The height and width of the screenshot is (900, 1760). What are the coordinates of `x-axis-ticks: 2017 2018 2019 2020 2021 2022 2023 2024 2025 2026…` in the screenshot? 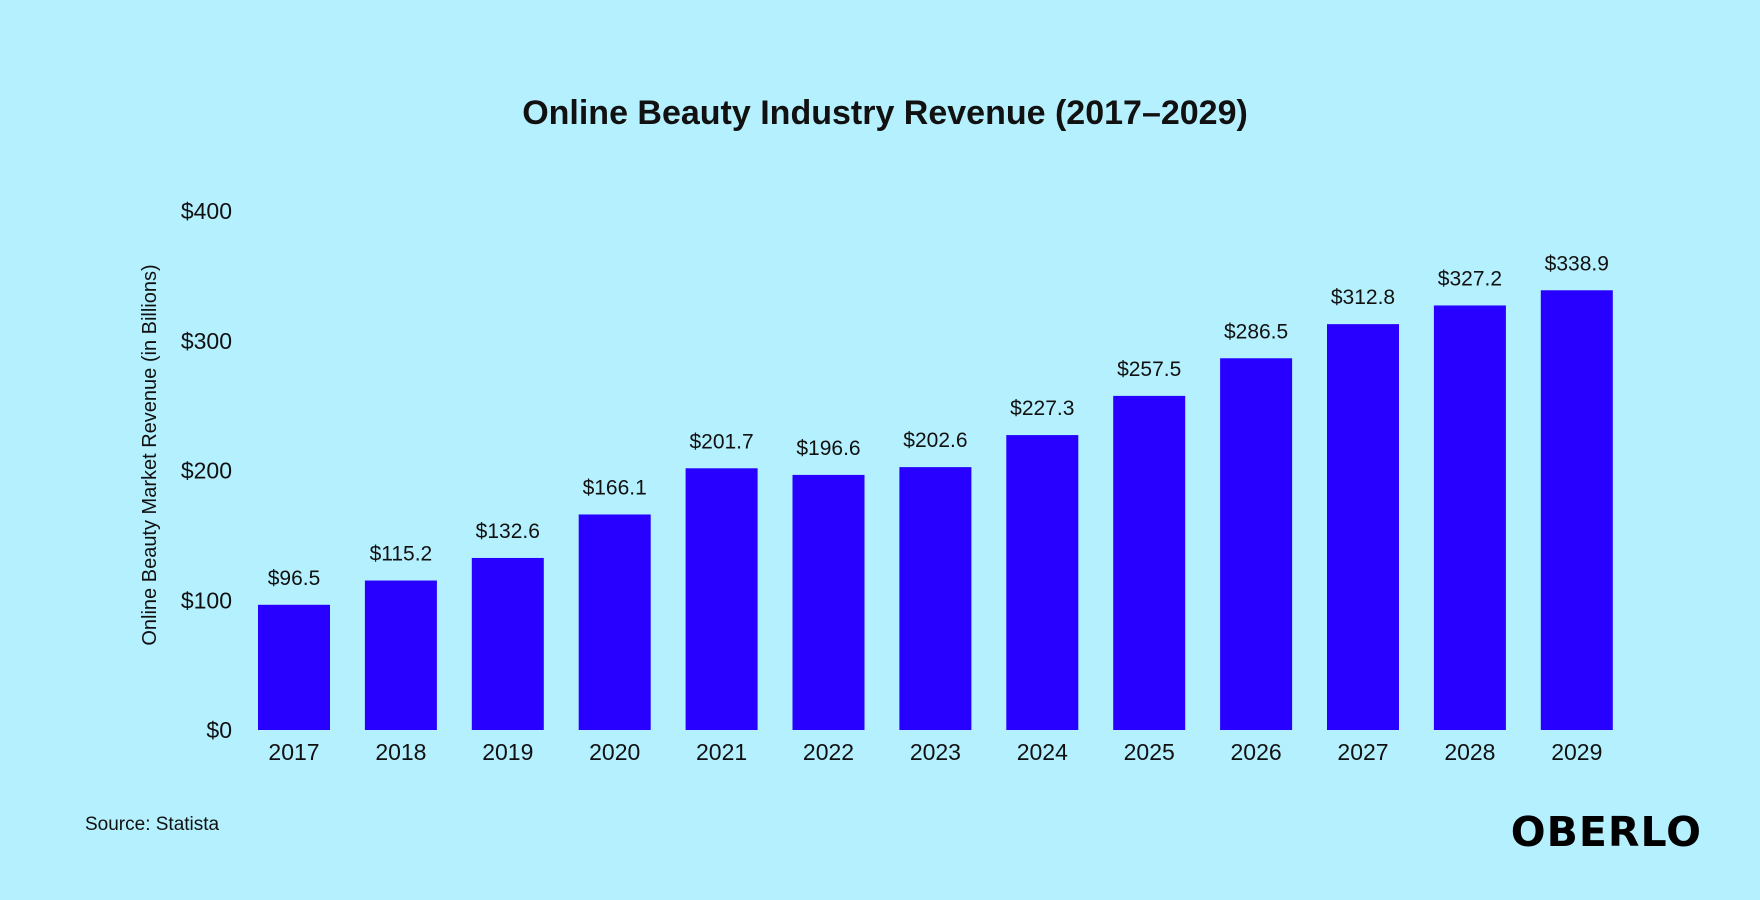 It's located at (935, 752).